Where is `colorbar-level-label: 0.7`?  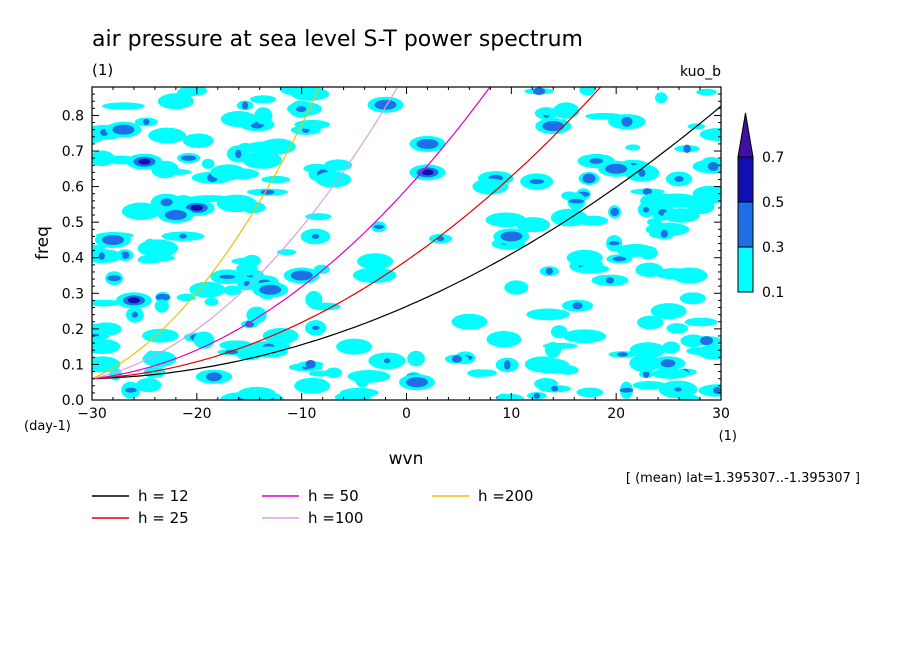
colorbar-level-label: 0.7 is located at coordinates (773, 158).